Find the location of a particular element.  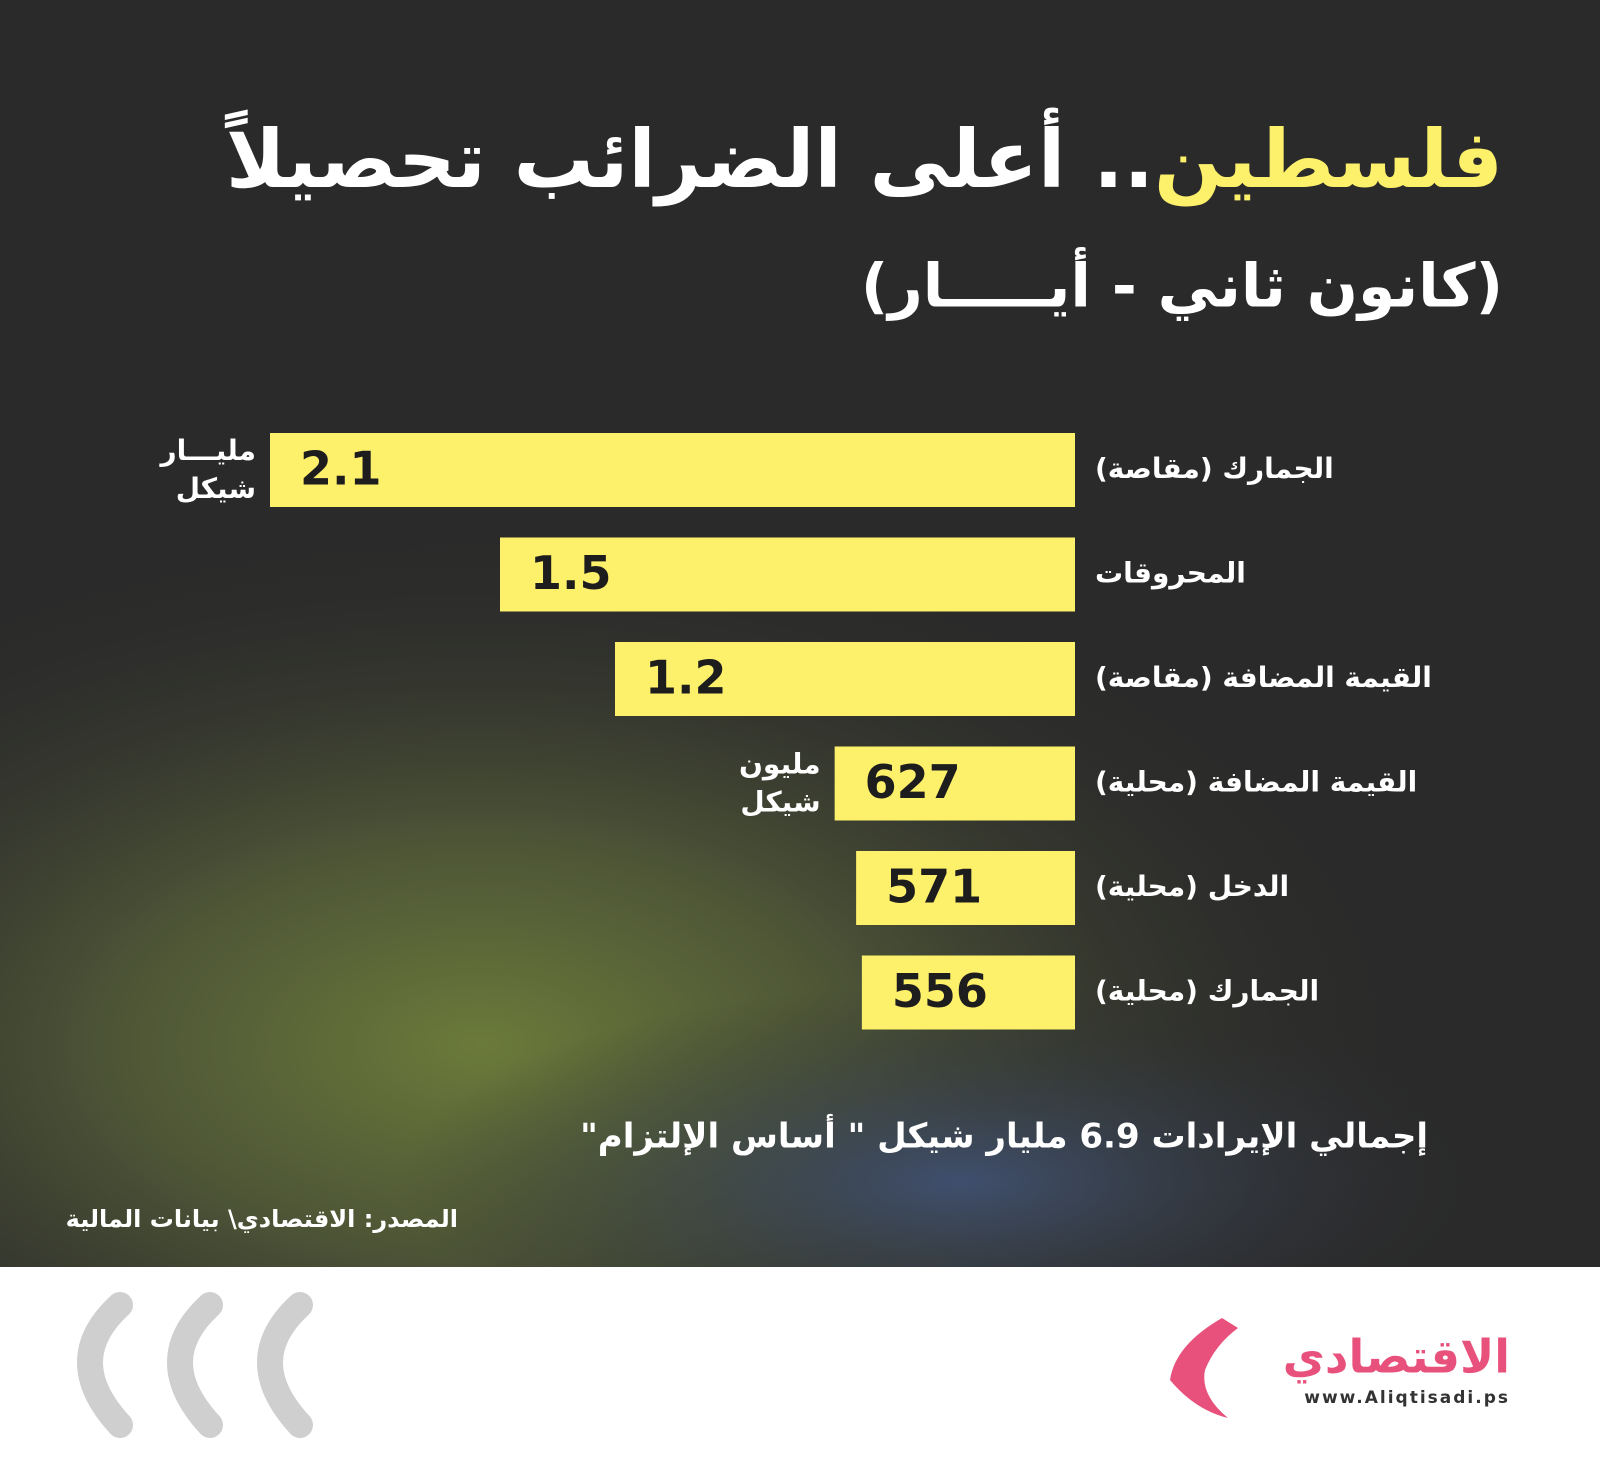

category-label: الدخل (محلية) is located at coordinates (1192, 886).